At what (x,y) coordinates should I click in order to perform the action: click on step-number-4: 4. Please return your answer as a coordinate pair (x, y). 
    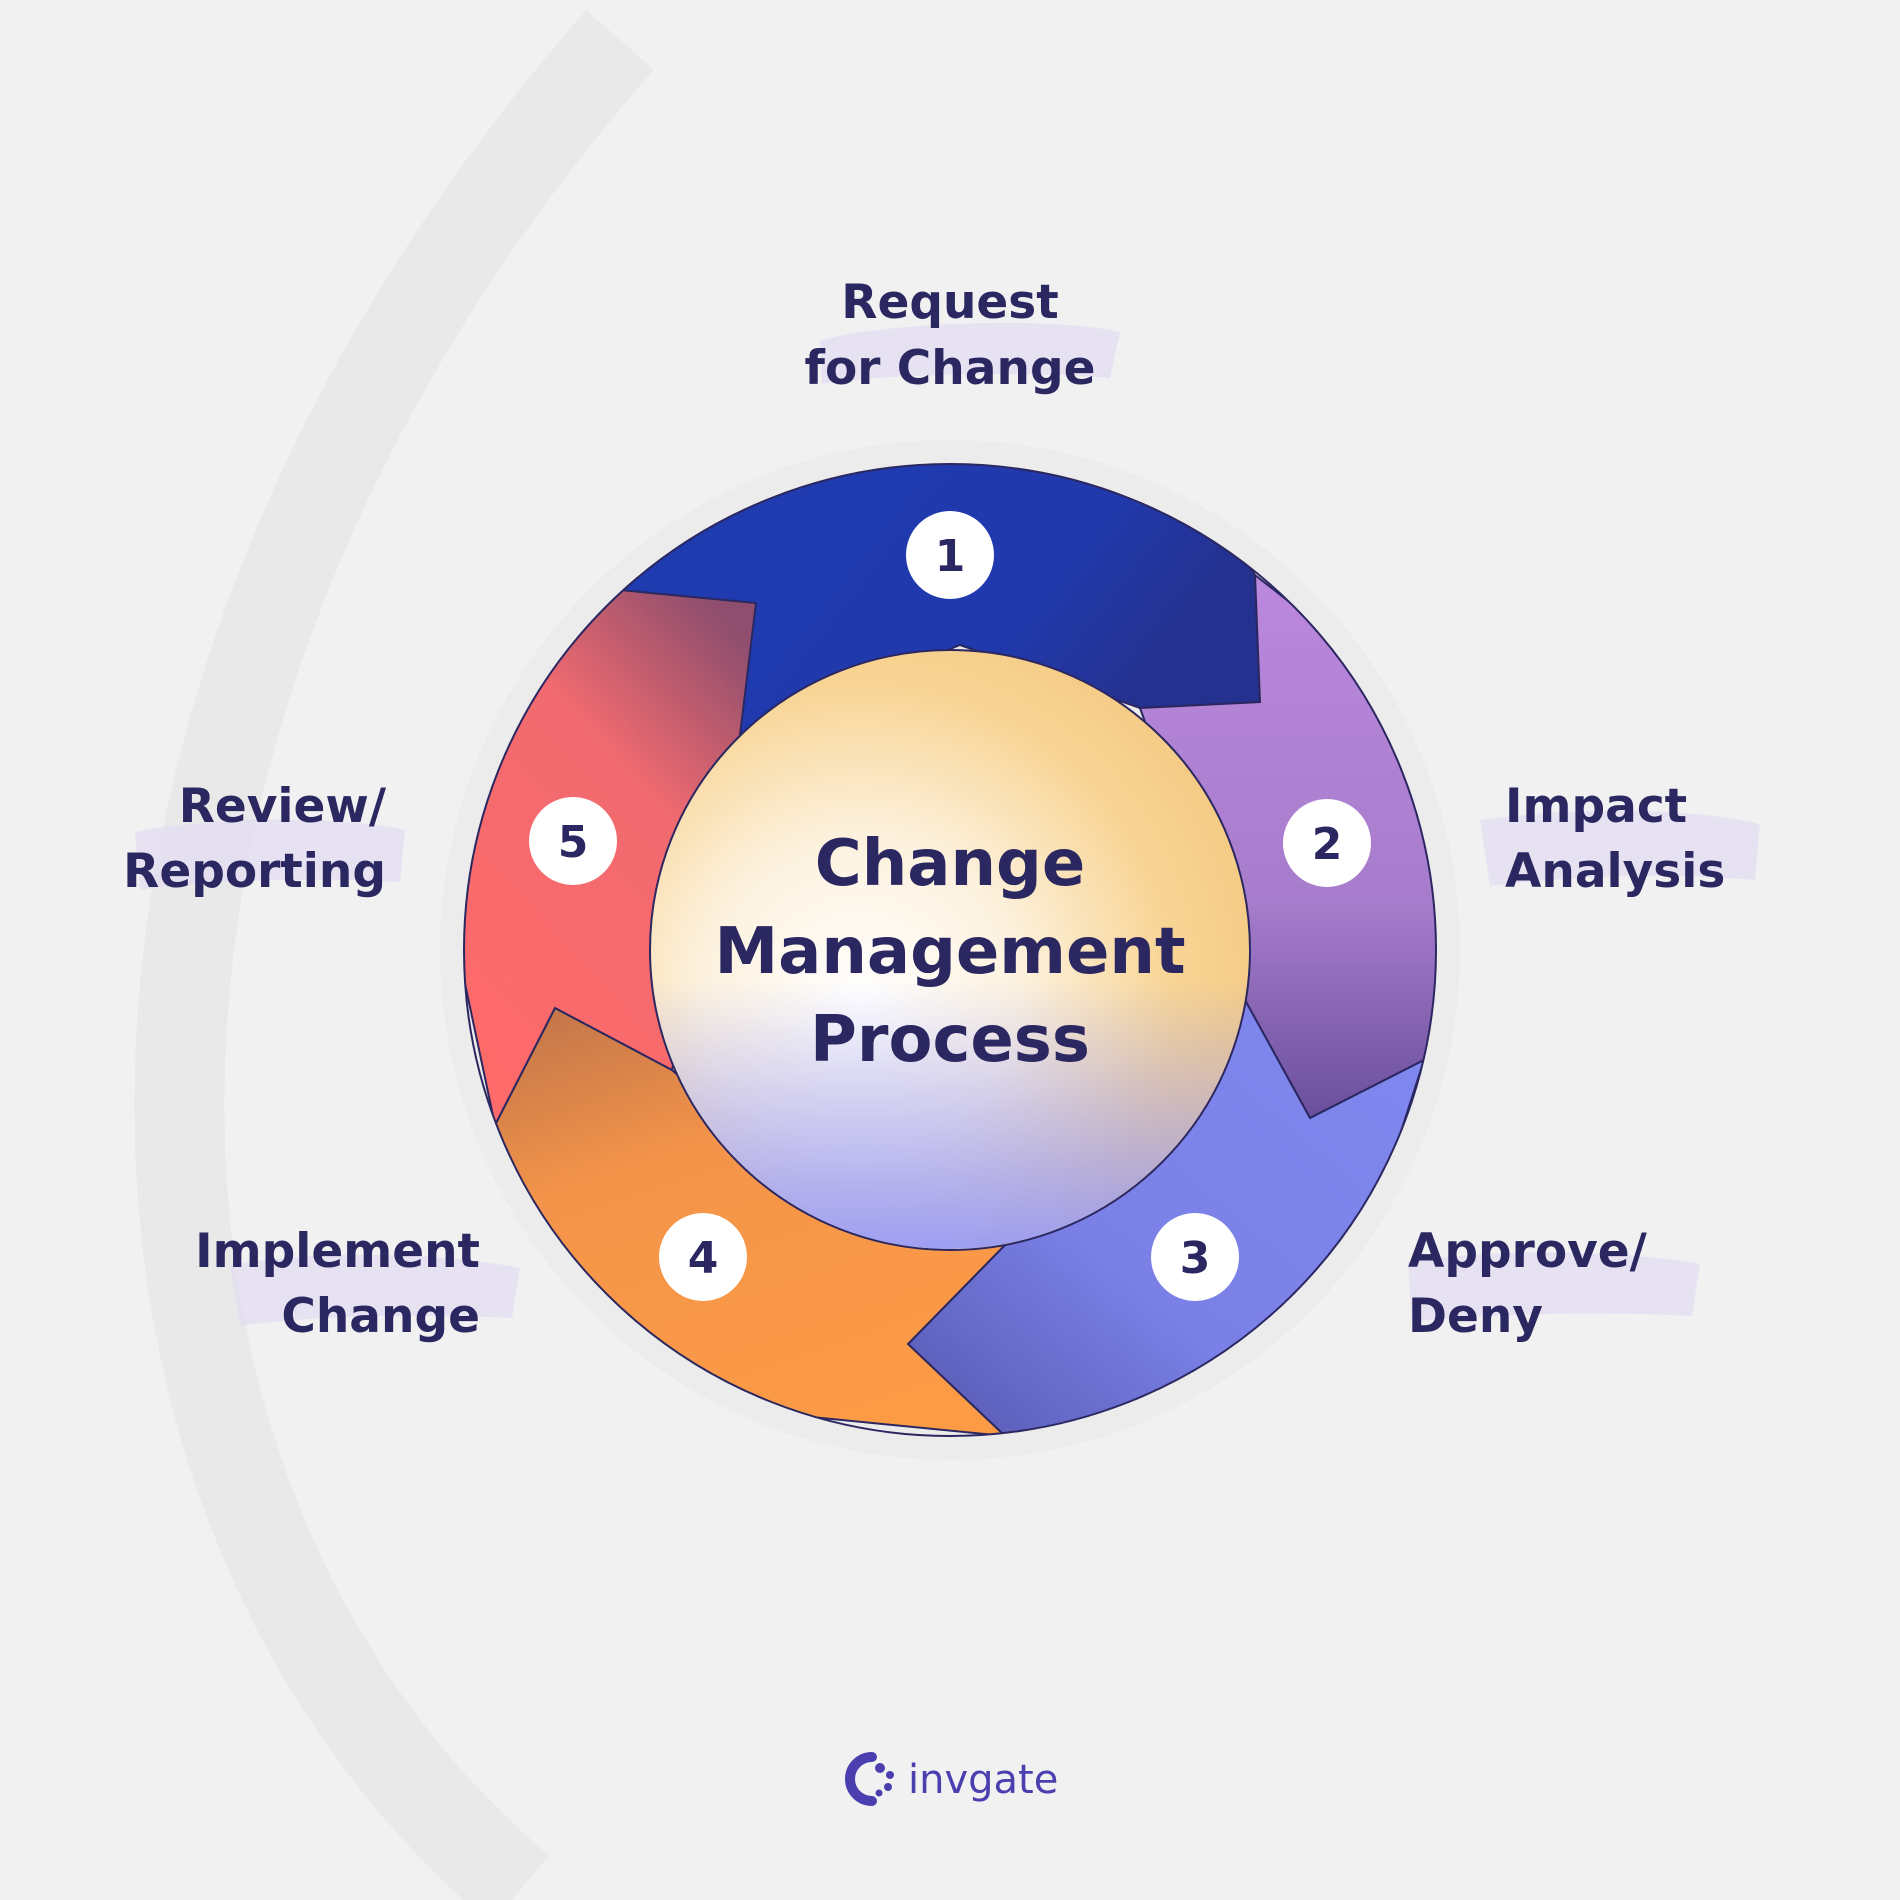
    Looking at the image, I should click on (703, 1258).